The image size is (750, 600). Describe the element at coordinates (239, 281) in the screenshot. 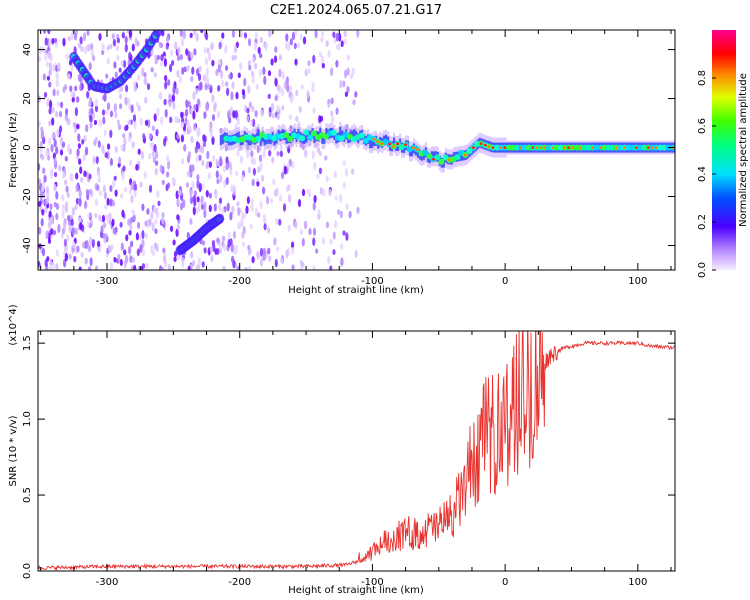

I see `x-tick-label: -200` at that location.